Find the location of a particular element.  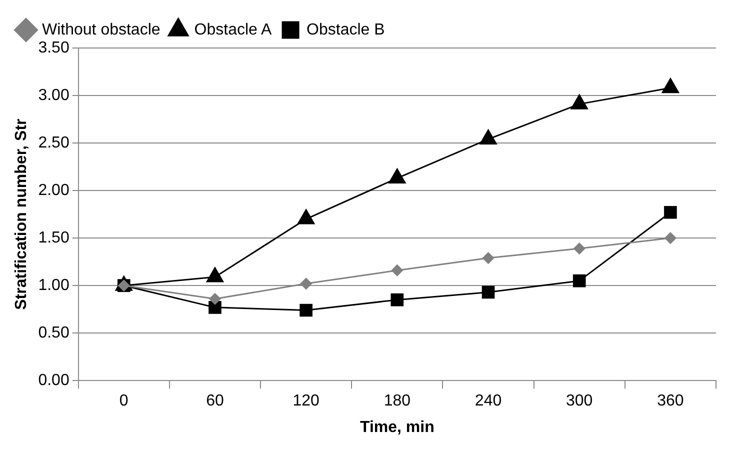

x-tick-label: 120 is located at coordinates (306, 401).